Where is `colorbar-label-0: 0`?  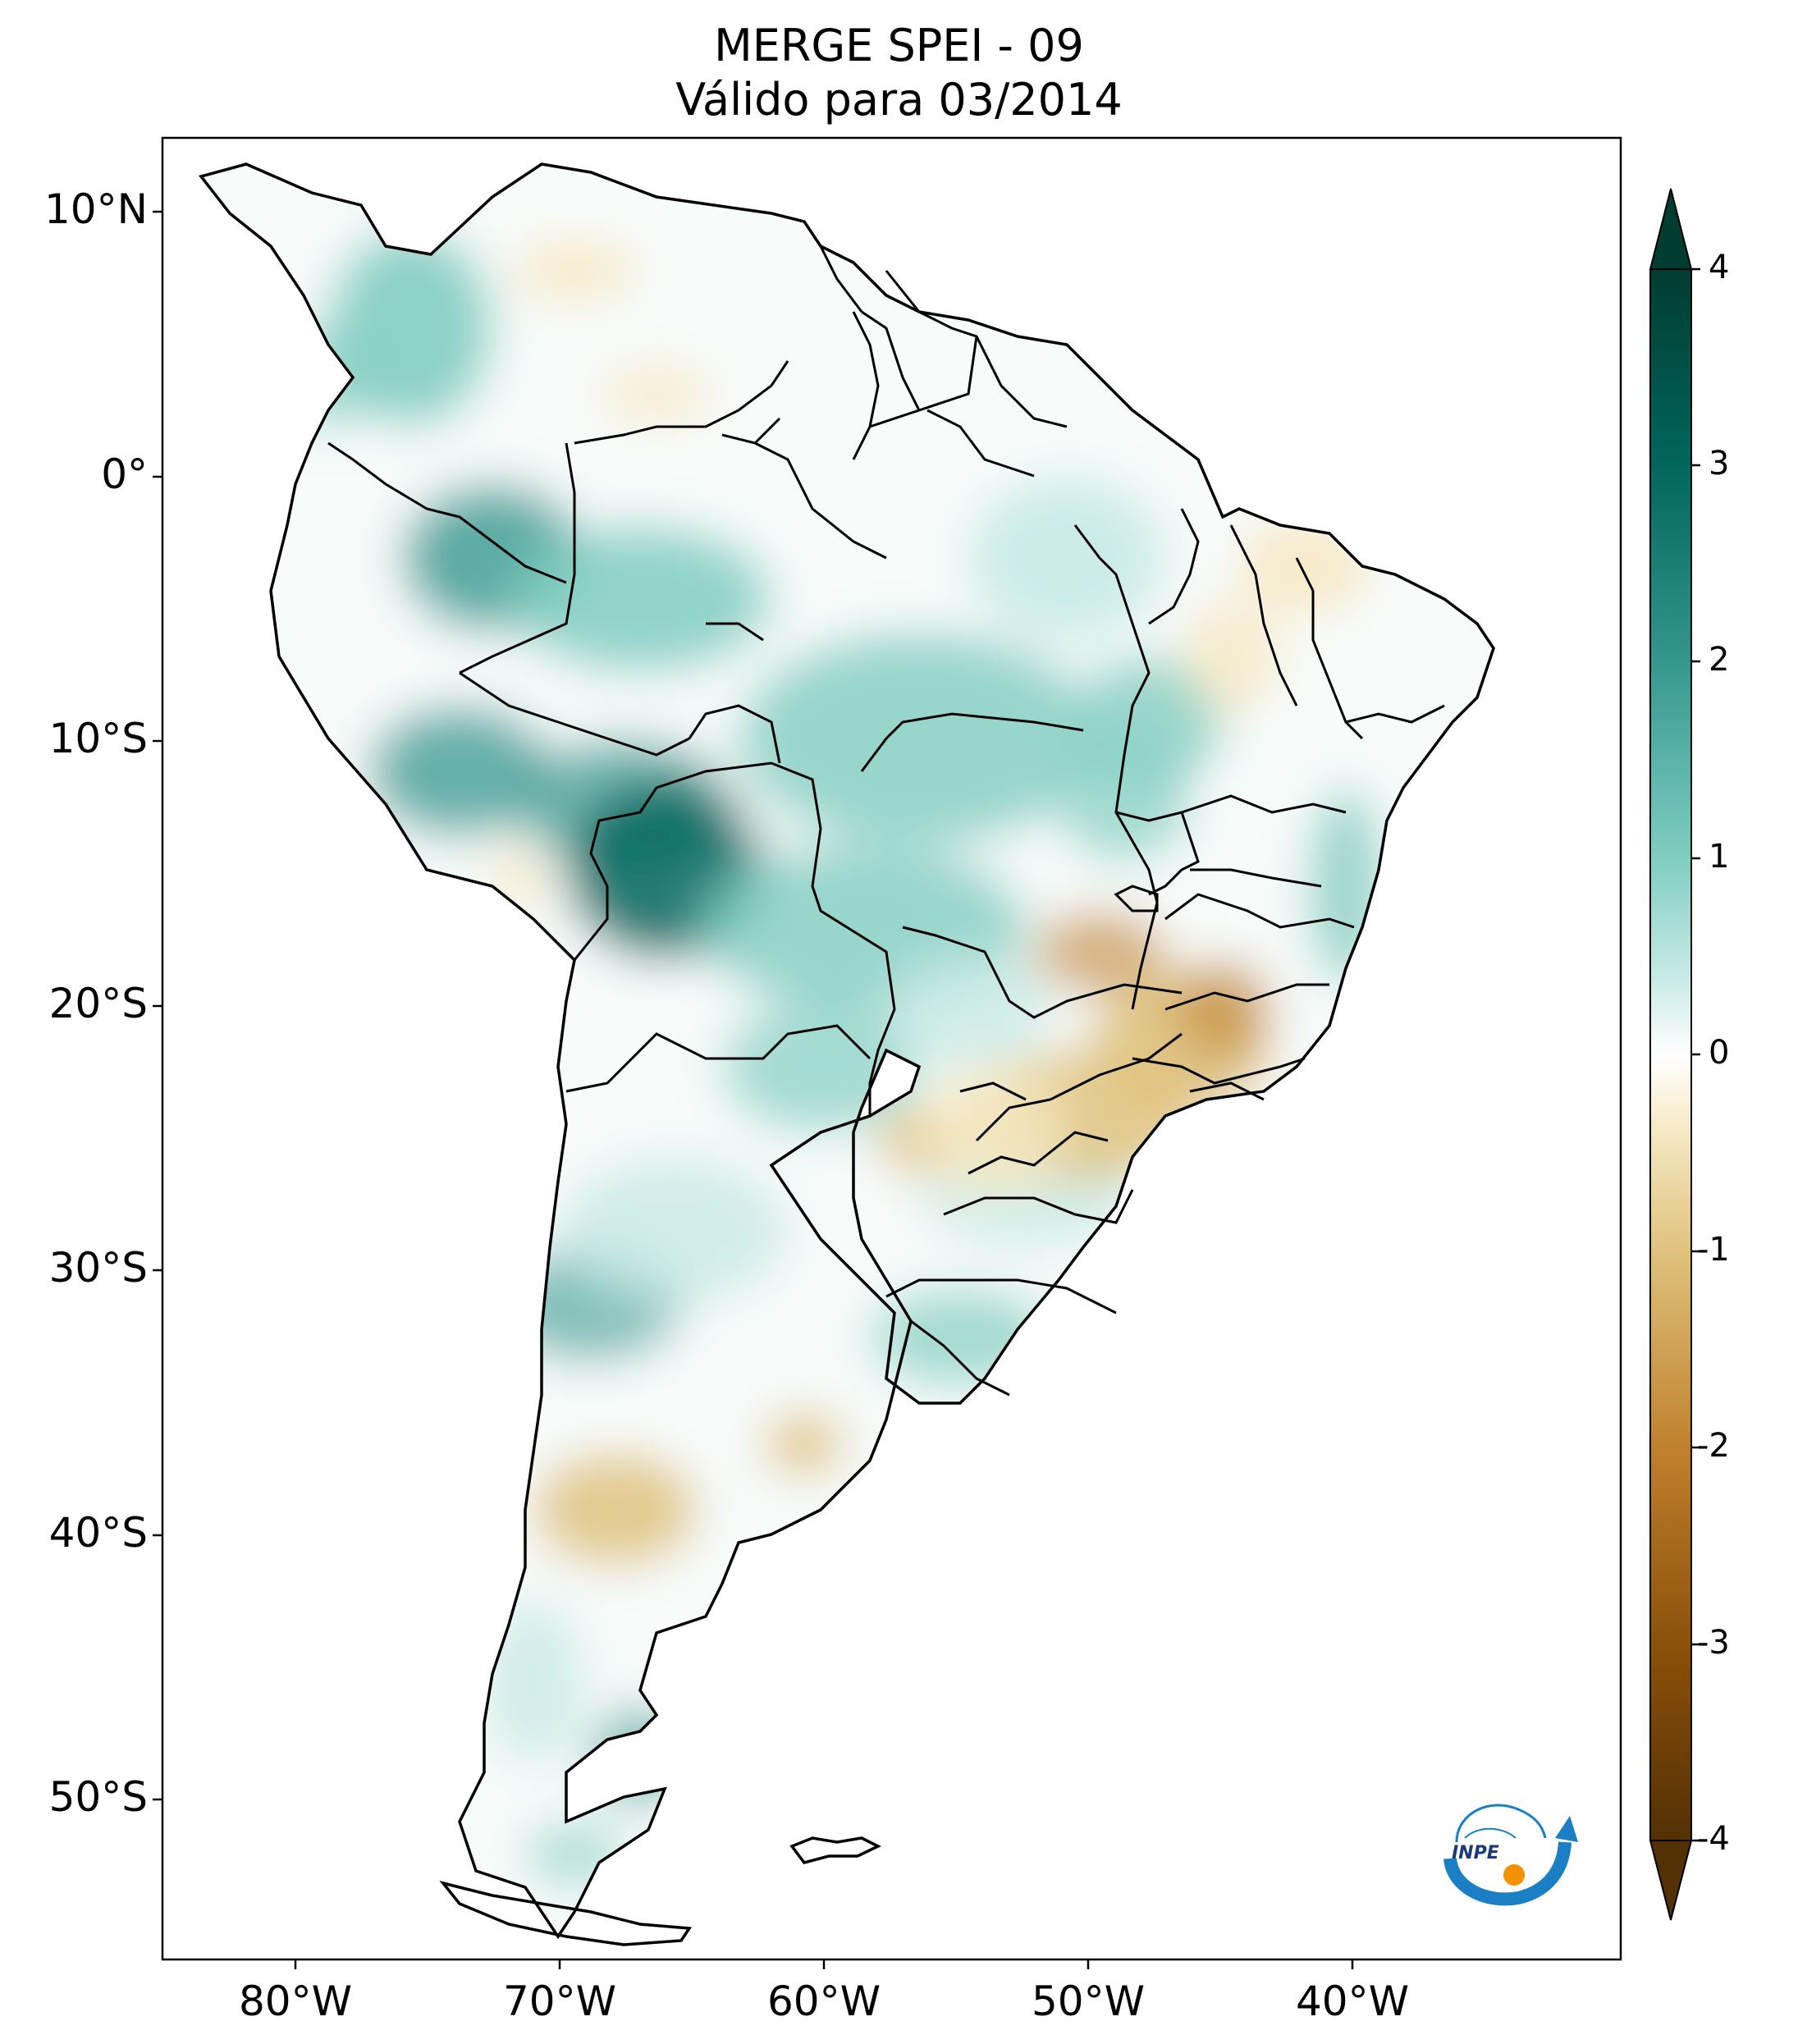
colorbar-label-0: 0 is located at coordinates (1719, 1053).